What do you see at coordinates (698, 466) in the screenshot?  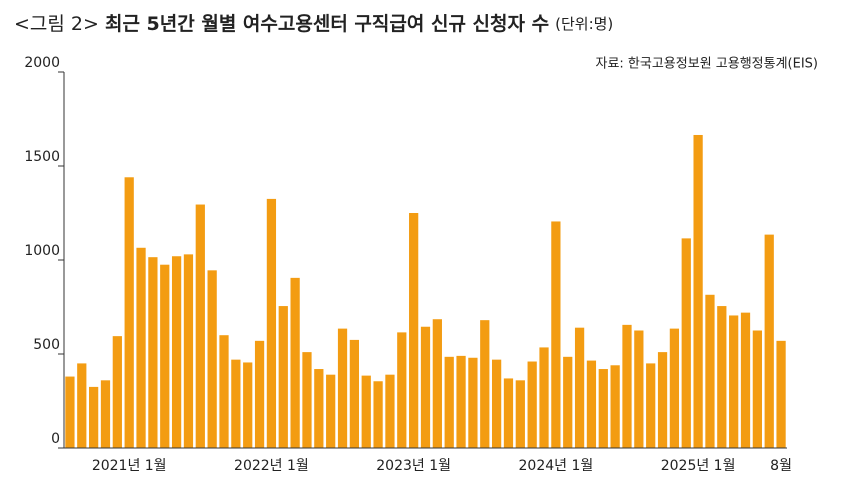 I see `x-tick-label: 2025년 1월` at bounding box center [698, 466].